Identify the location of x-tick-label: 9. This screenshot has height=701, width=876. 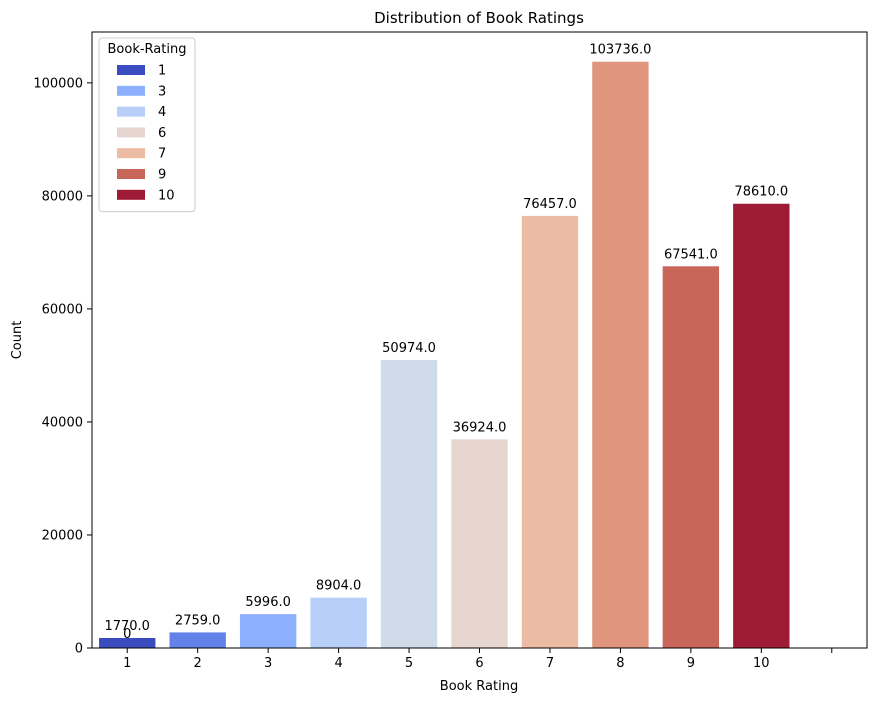
(691, 663).